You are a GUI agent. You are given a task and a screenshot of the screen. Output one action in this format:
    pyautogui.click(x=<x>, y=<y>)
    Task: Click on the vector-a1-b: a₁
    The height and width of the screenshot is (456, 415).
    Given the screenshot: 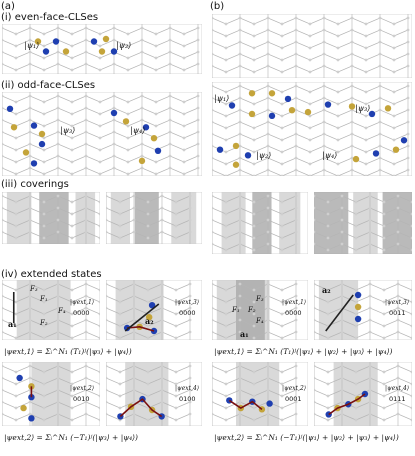 What is the action you would take?
    pyautogui.click(x=244, y=334)
    